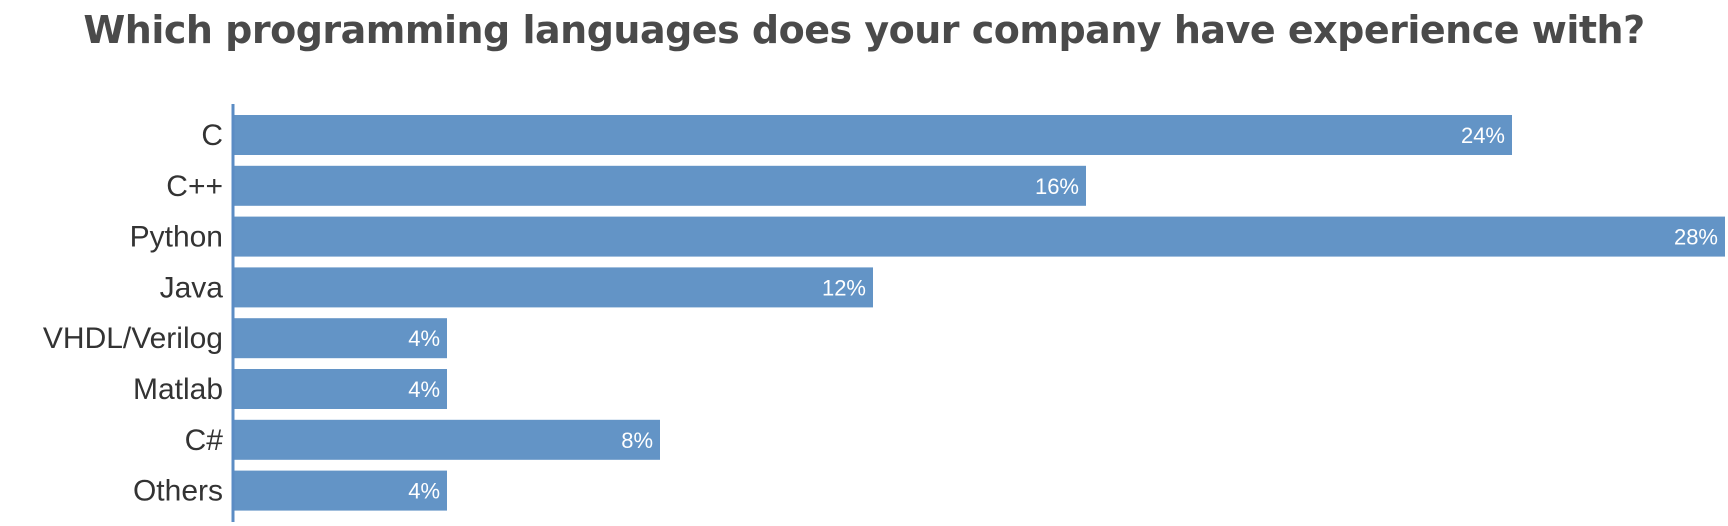 This screenshot has height=526, width=1728. What do you see at coordinates (194, 186) in the screenshot?
I see `category-label: C++` at bounding box center [194, 186].